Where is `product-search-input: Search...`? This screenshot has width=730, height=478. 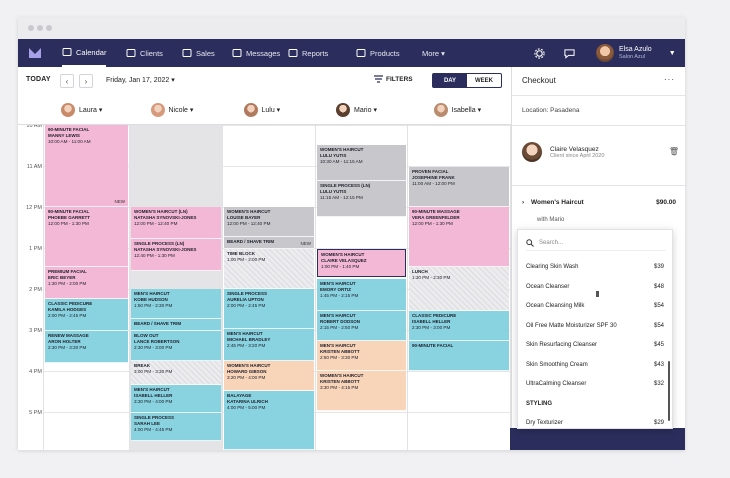 product-search-input: Search... is located at coordinates (596, 244).